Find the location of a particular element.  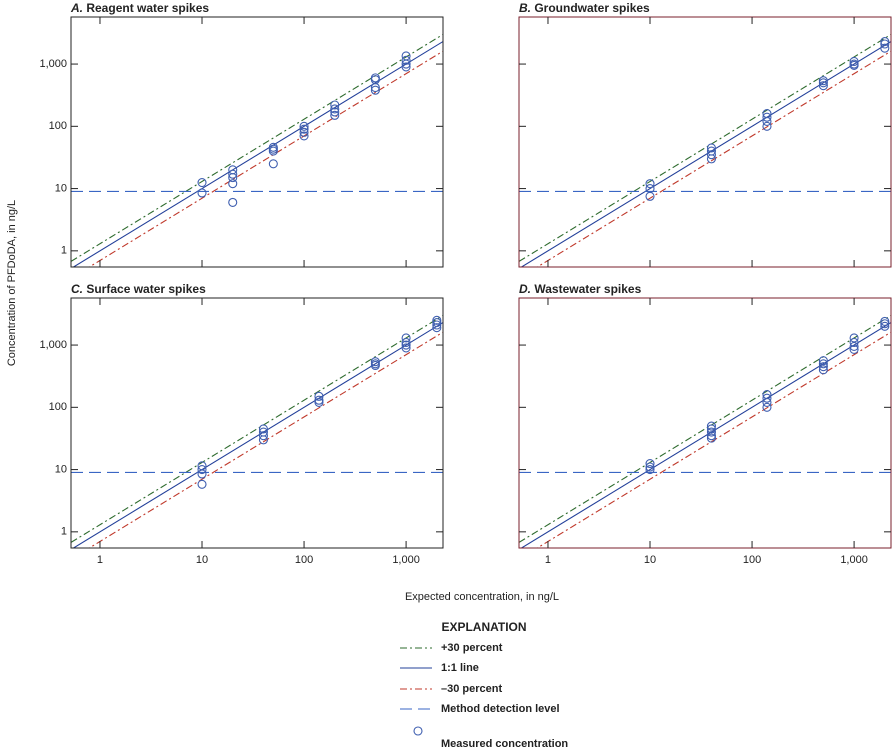

panel-name: Surface water spikes is located at coordinates (146, 289).